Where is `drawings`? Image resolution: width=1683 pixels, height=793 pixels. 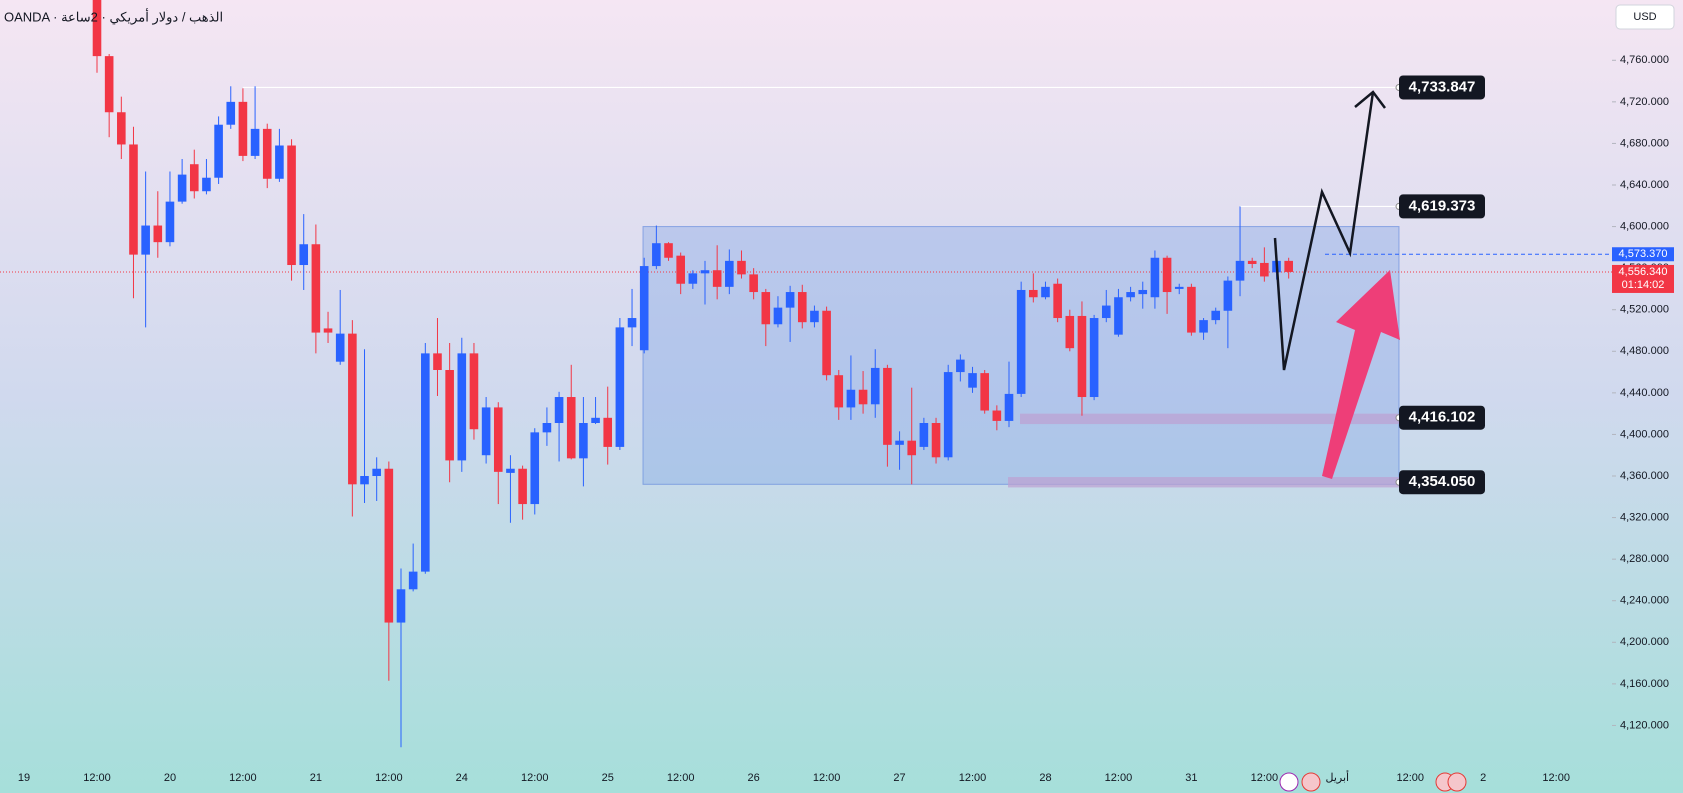 drawings is located at coordinates (1336, 284).